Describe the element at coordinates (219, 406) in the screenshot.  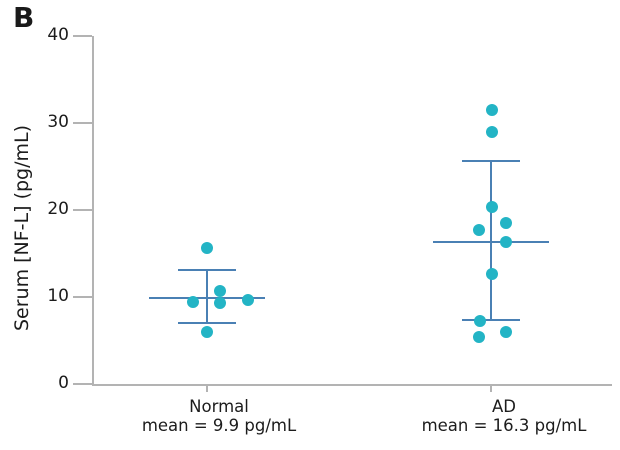
I see `group-label: Normal` at that location.